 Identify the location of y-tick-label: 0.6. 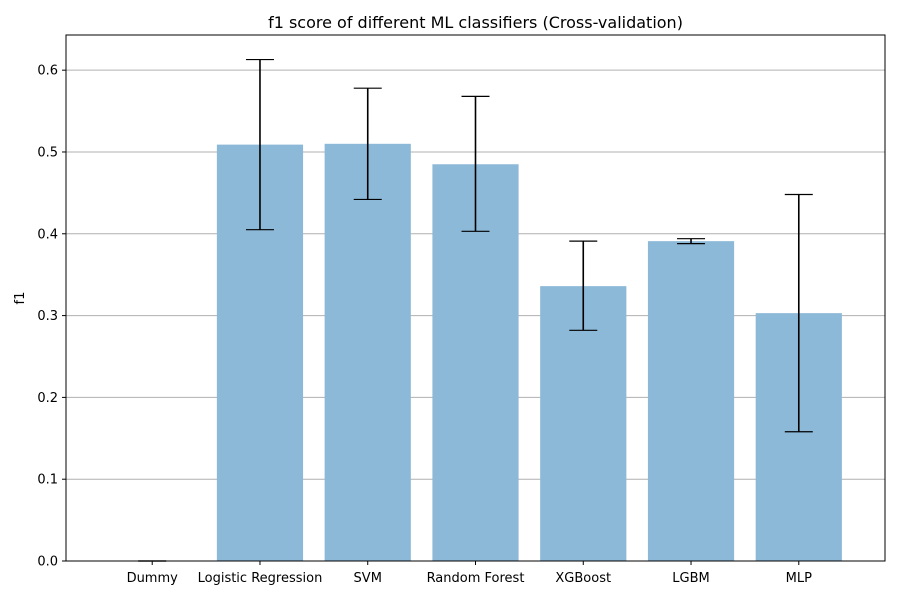
(47, 71).